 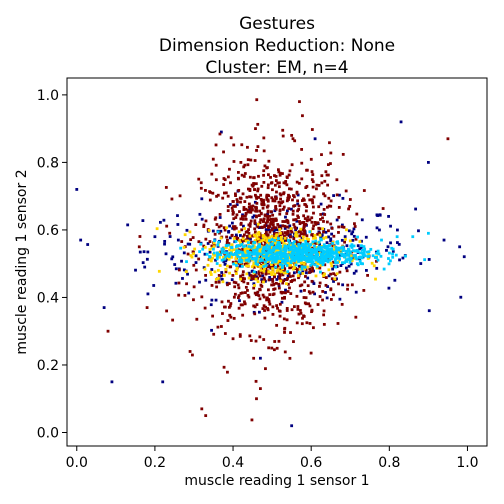 What do you see at coordinates (277, 46) in the screenshot?
I see `title-line-2: Dimension Reduction: None` at bounding box center [277, 46].